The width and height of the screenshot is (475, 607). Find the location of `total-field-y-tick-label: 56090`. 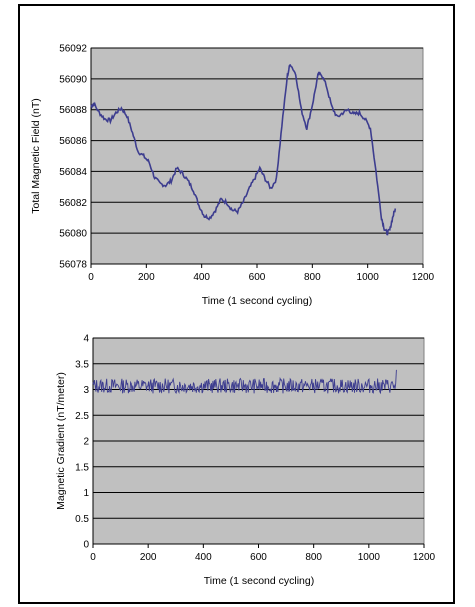

total-field-y-tick-label: 56090 is located at coordinates (73, 79).